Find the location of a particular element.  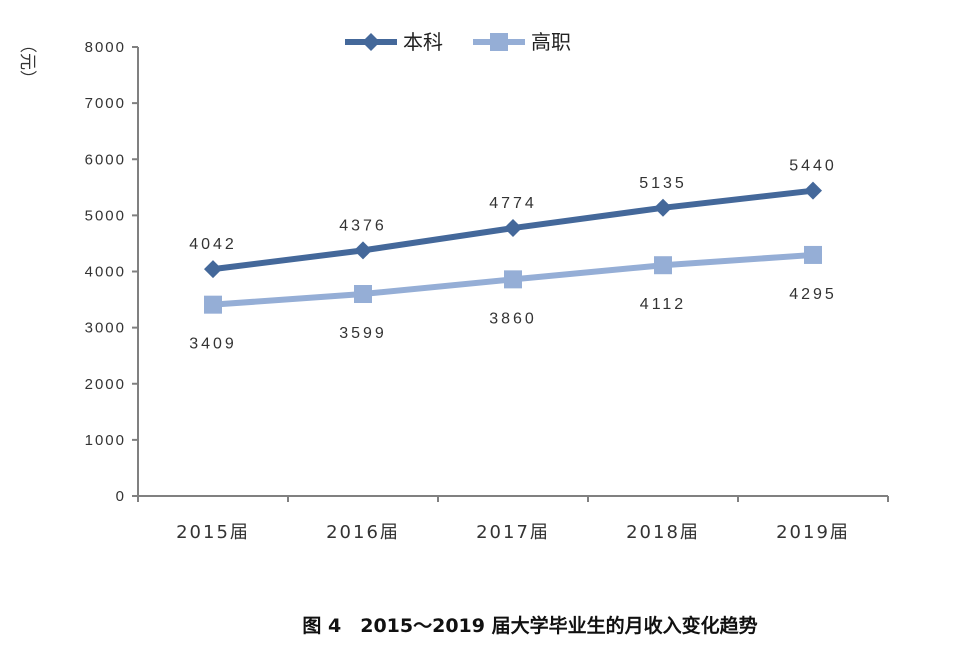

data-label: 4112 is located at coordinates (663, 304).